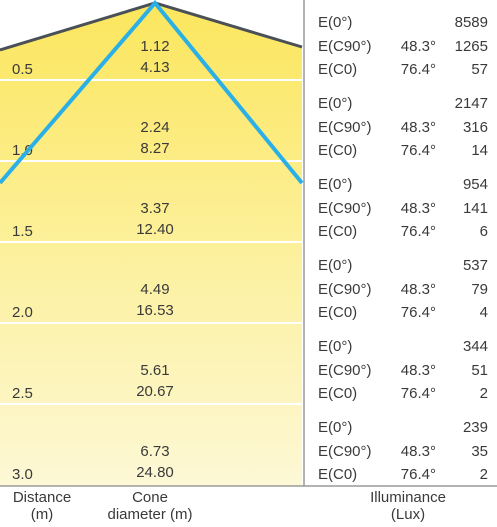 This screenshot has width=497, height=527. I want to click on distance: 1.5, so click(22, 231).